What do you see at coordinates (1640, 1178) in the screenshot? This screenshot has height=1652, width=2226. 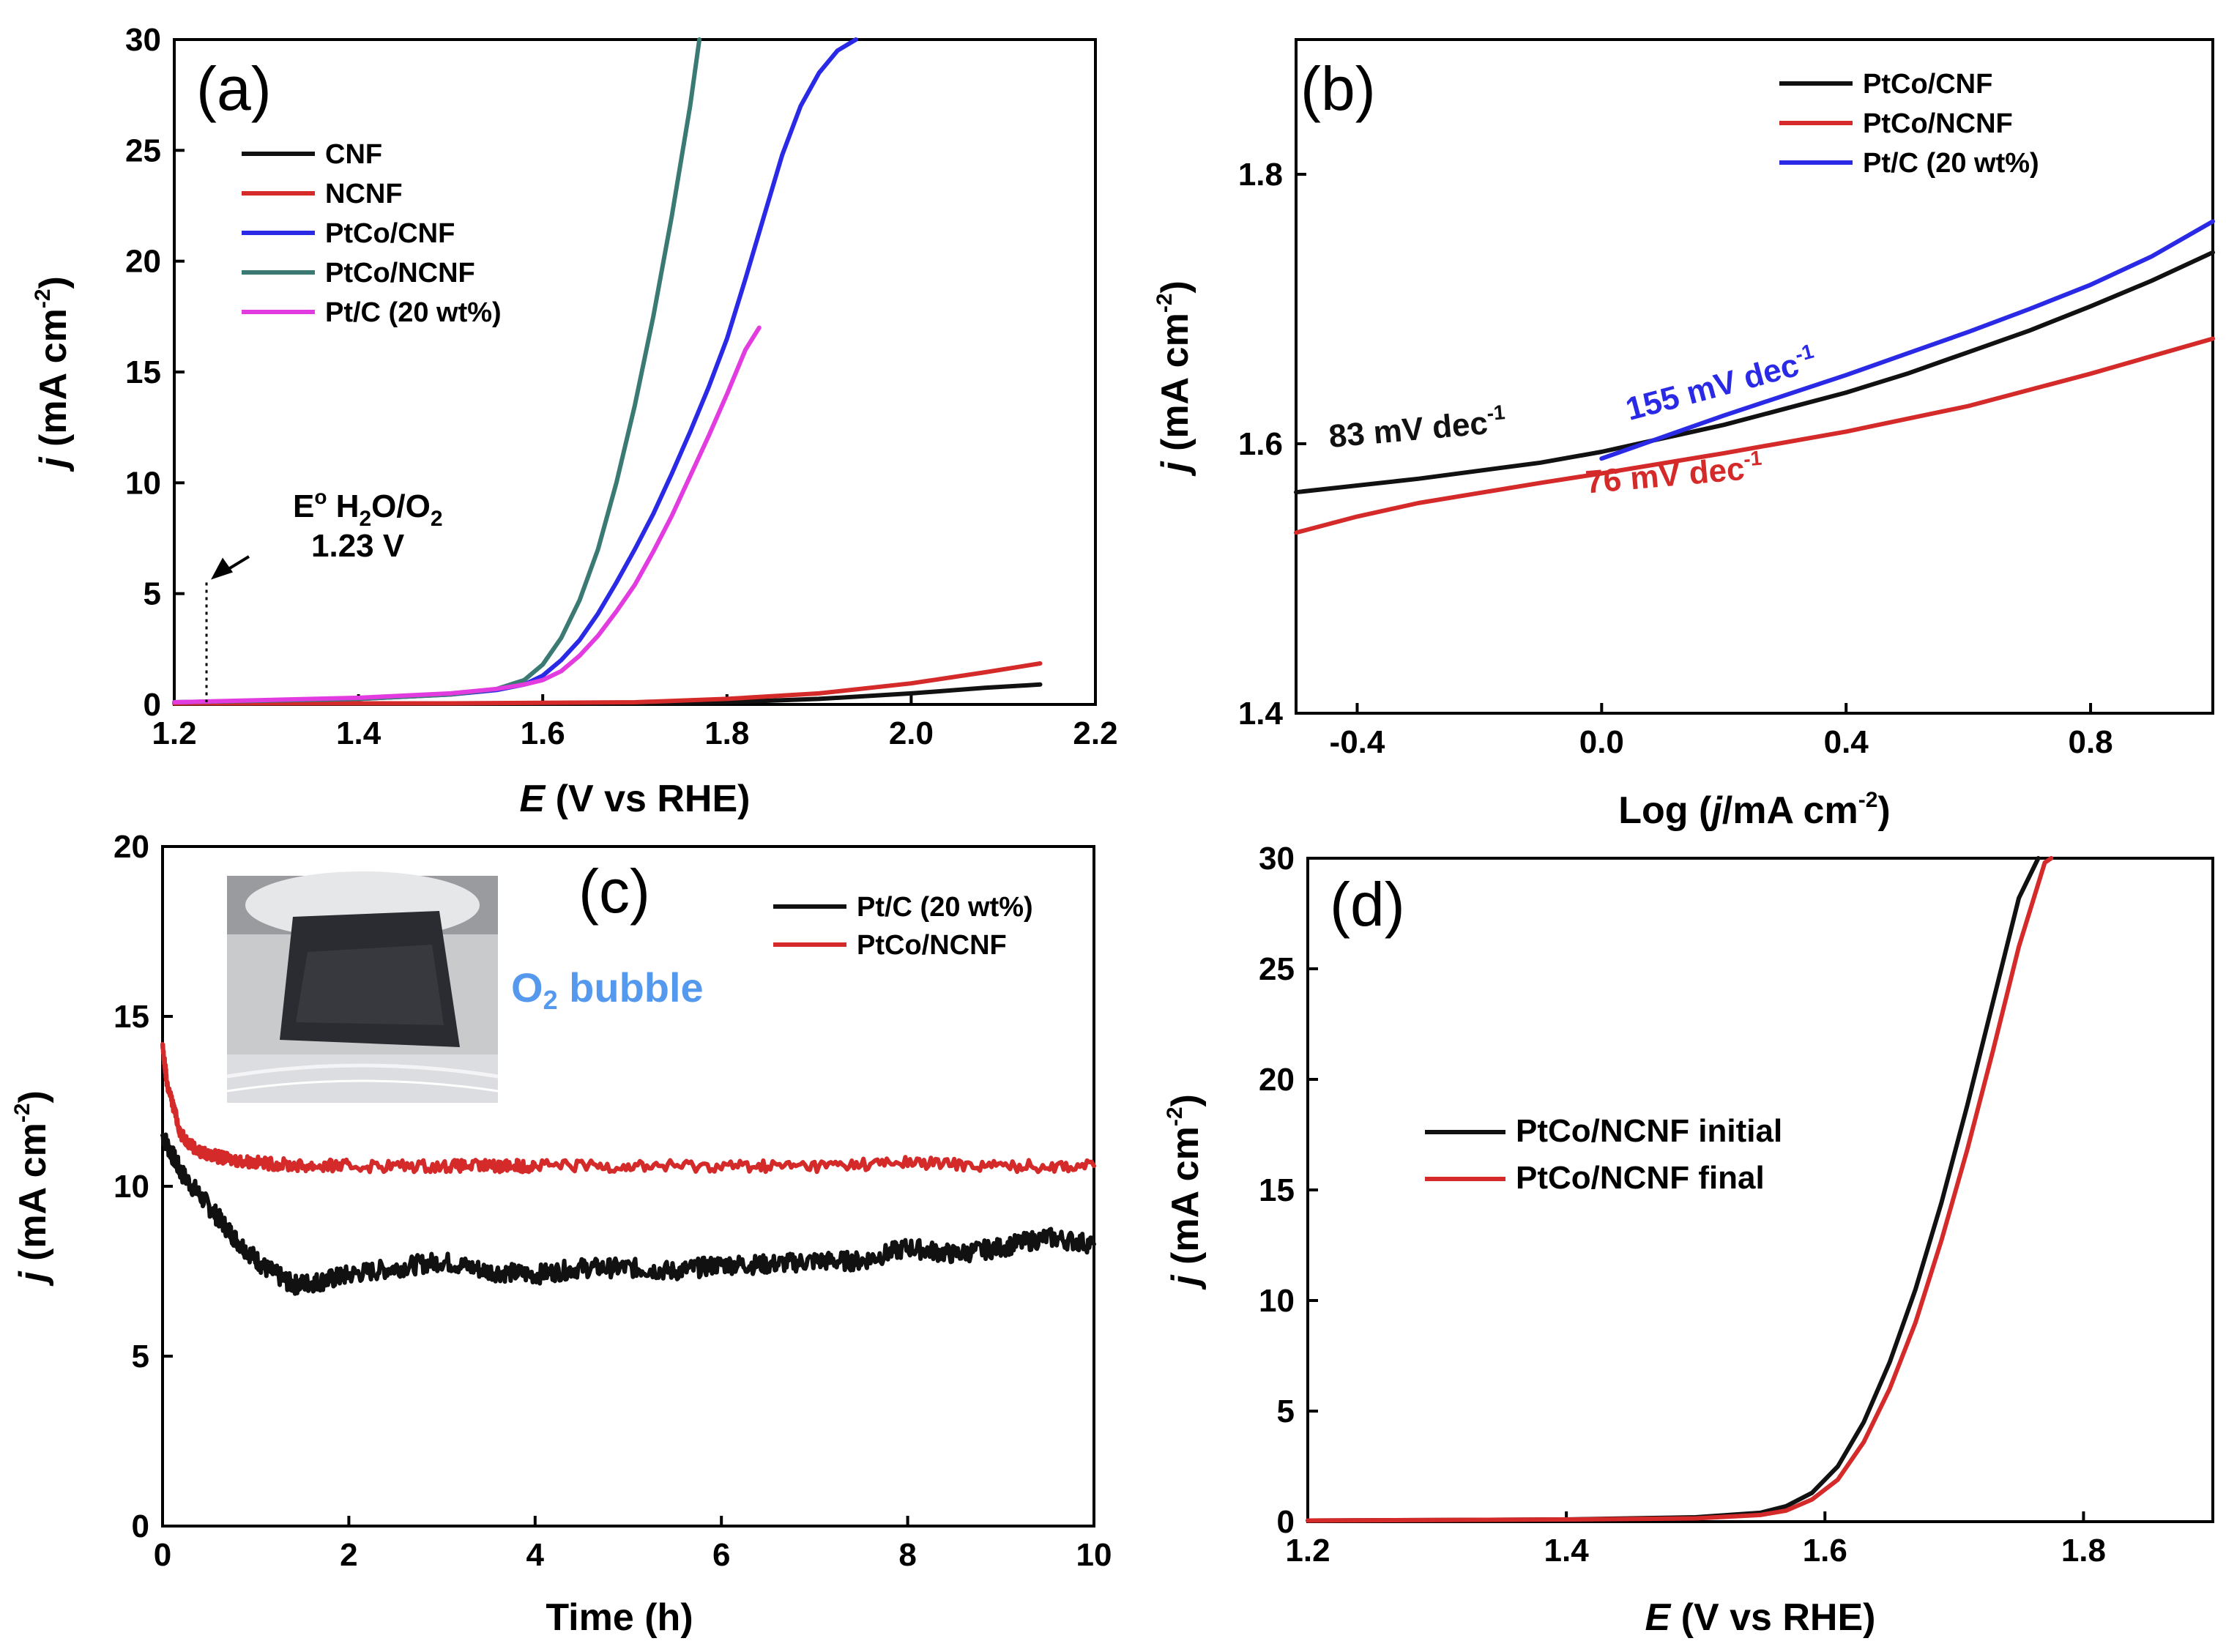 I see `legend-label: PtCo/NCNF final` at bounding box center [1640, 1178].